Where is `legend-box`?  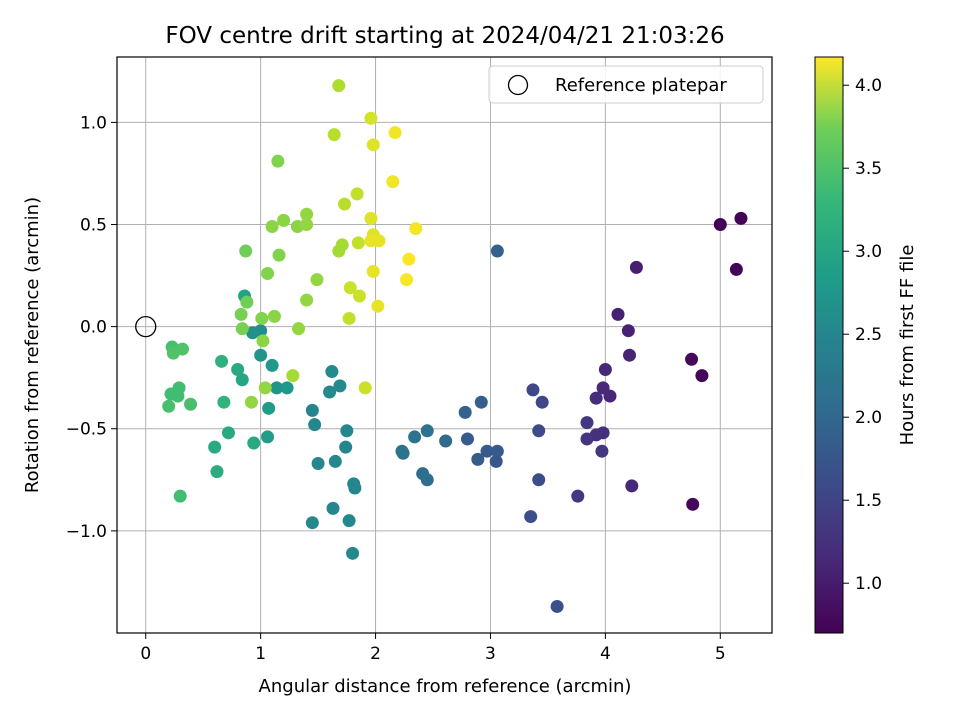 legend-box is located at coordinates (626, 84).